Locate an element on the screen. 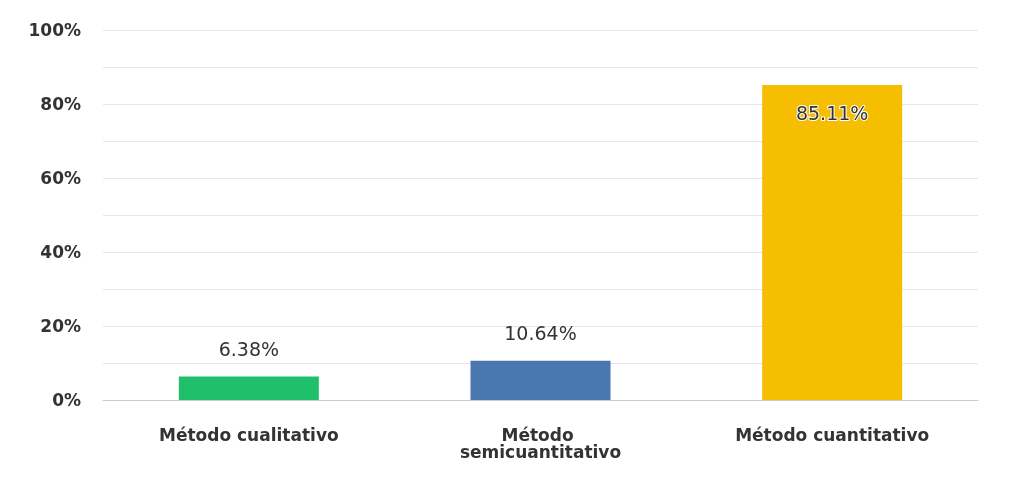 Image resolution: width=1031 pixels, height=502 pixels. y-tick-label: 40% is located at coordinates (60, 252).